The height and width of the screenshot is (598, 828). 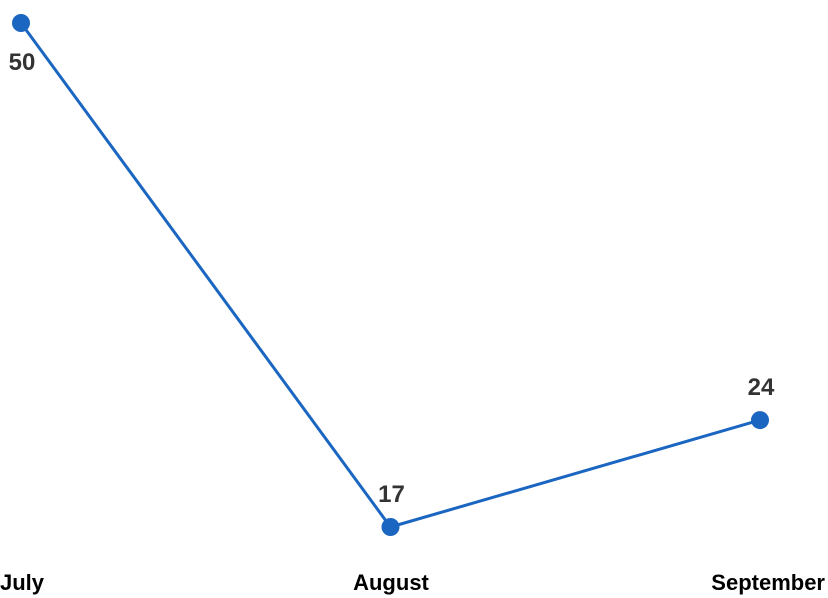 I want to click on data-label-august: 17, so click(x=391, y=494).